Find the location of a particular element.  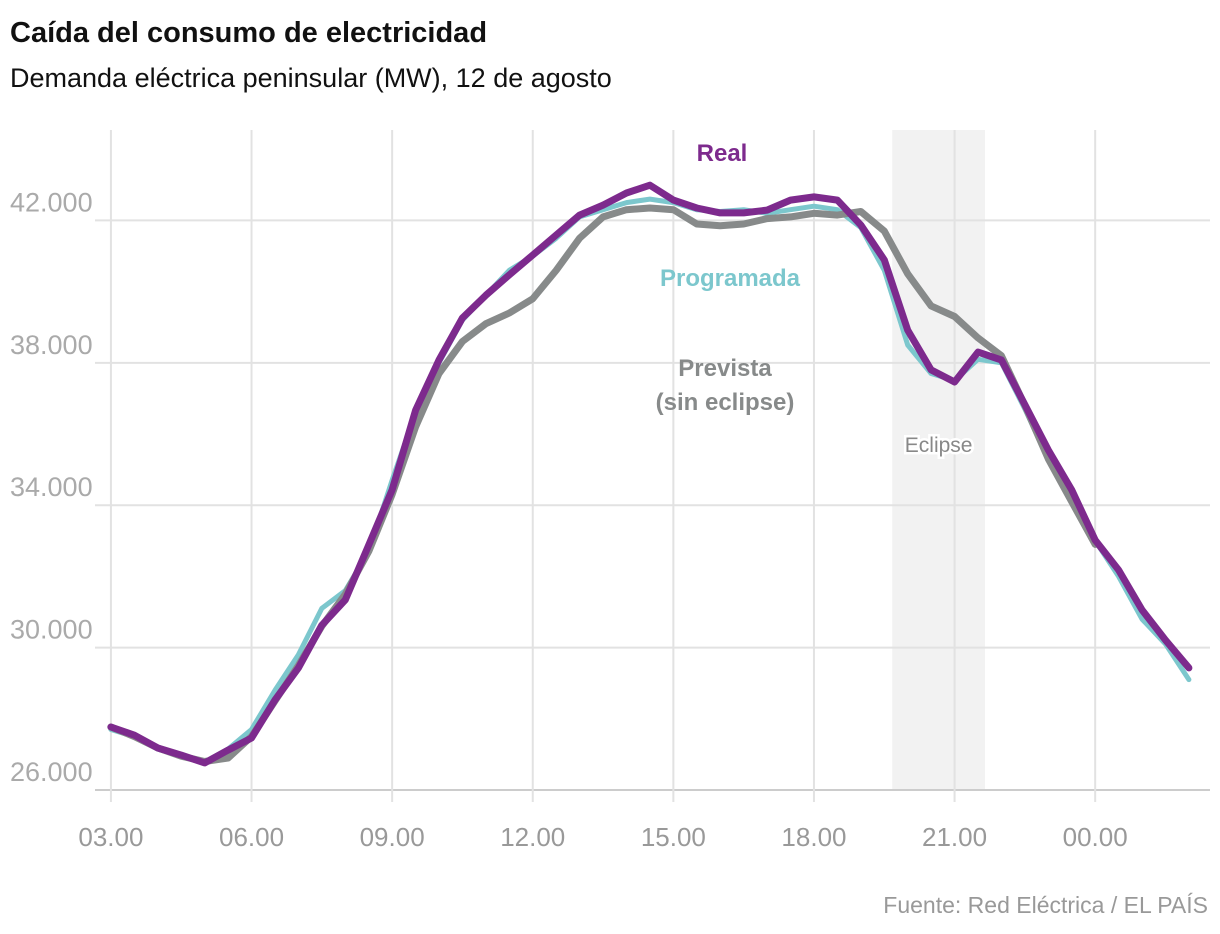

x-tick-label: 00.00 is located at coordinates (1095, 837).